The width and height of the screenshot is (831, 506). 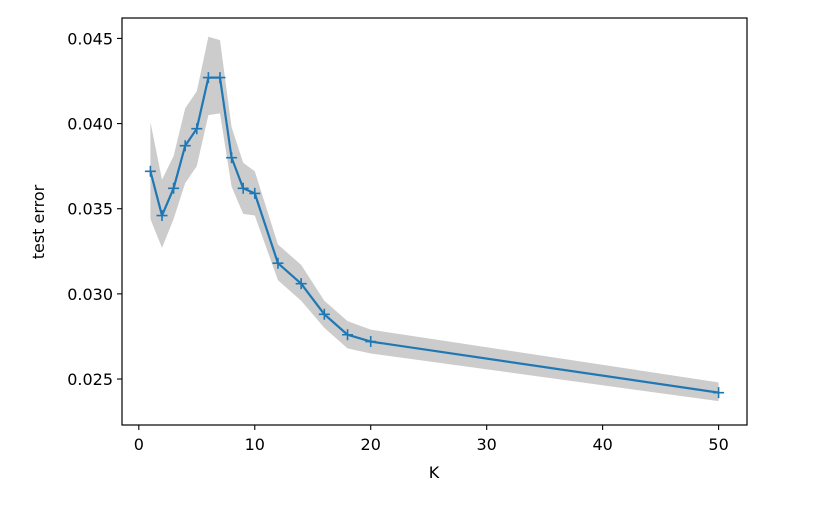 What do you see at coordinates (718, 444) in the screenshot?
I see `x-tick-label: 50` at bounding box center [718, 444].